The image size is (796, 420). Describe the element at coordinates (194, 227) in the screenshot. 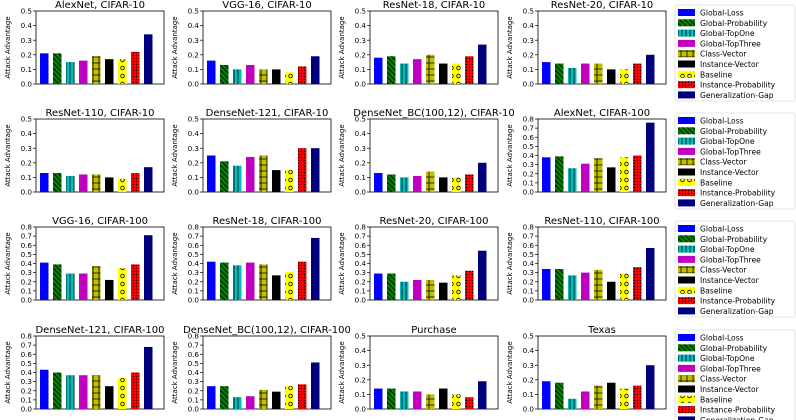

I see `y-tick-label: 0.8` at that location.